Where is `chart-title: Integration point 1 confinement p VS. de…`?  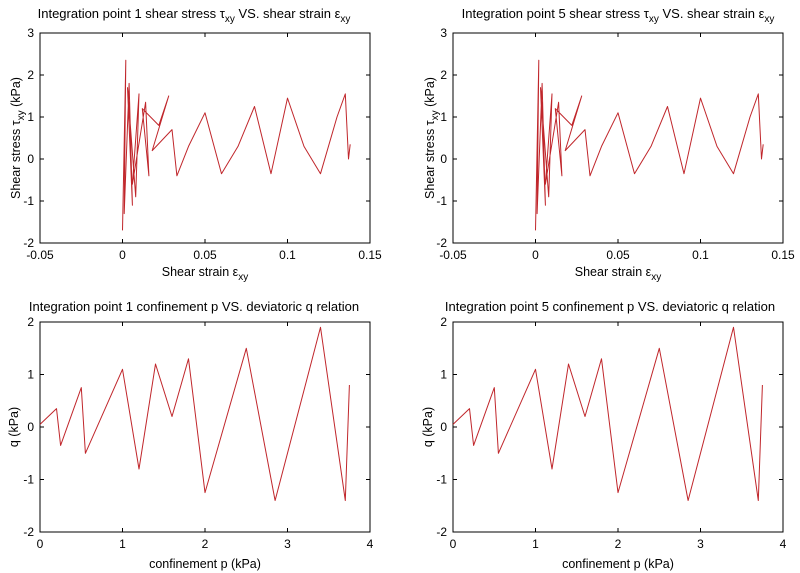
chart-title: Integration point 1 confinement p VS. de… is located at coordinates (194, 306).